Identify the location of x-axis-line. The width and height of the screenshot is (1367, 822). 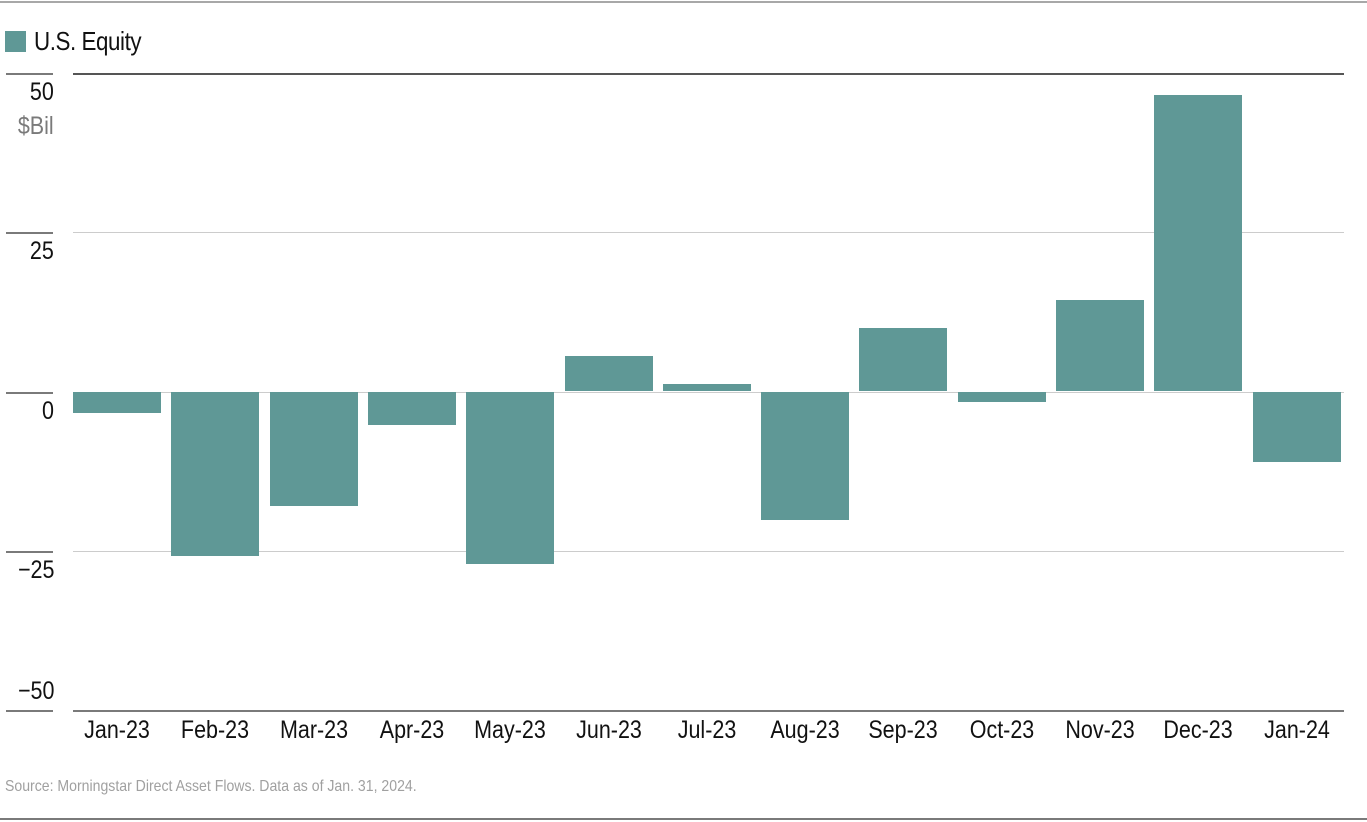
(708, 711).